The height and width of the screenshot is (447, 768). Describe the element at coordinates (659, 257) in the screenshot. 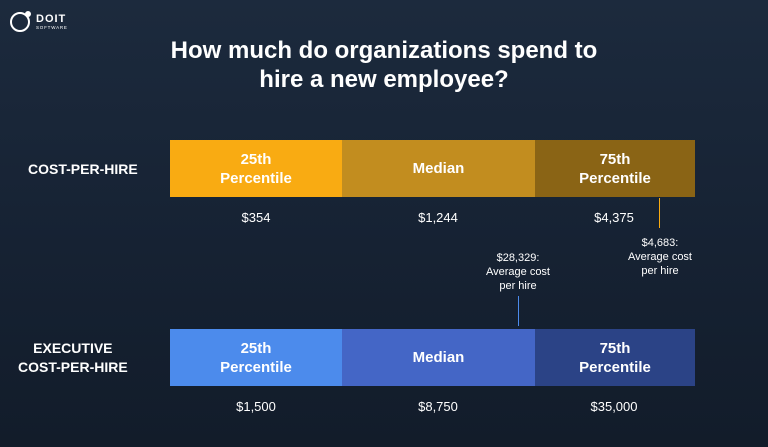

I see `average-annotation: $4,683: Average cost per hire` at that location.